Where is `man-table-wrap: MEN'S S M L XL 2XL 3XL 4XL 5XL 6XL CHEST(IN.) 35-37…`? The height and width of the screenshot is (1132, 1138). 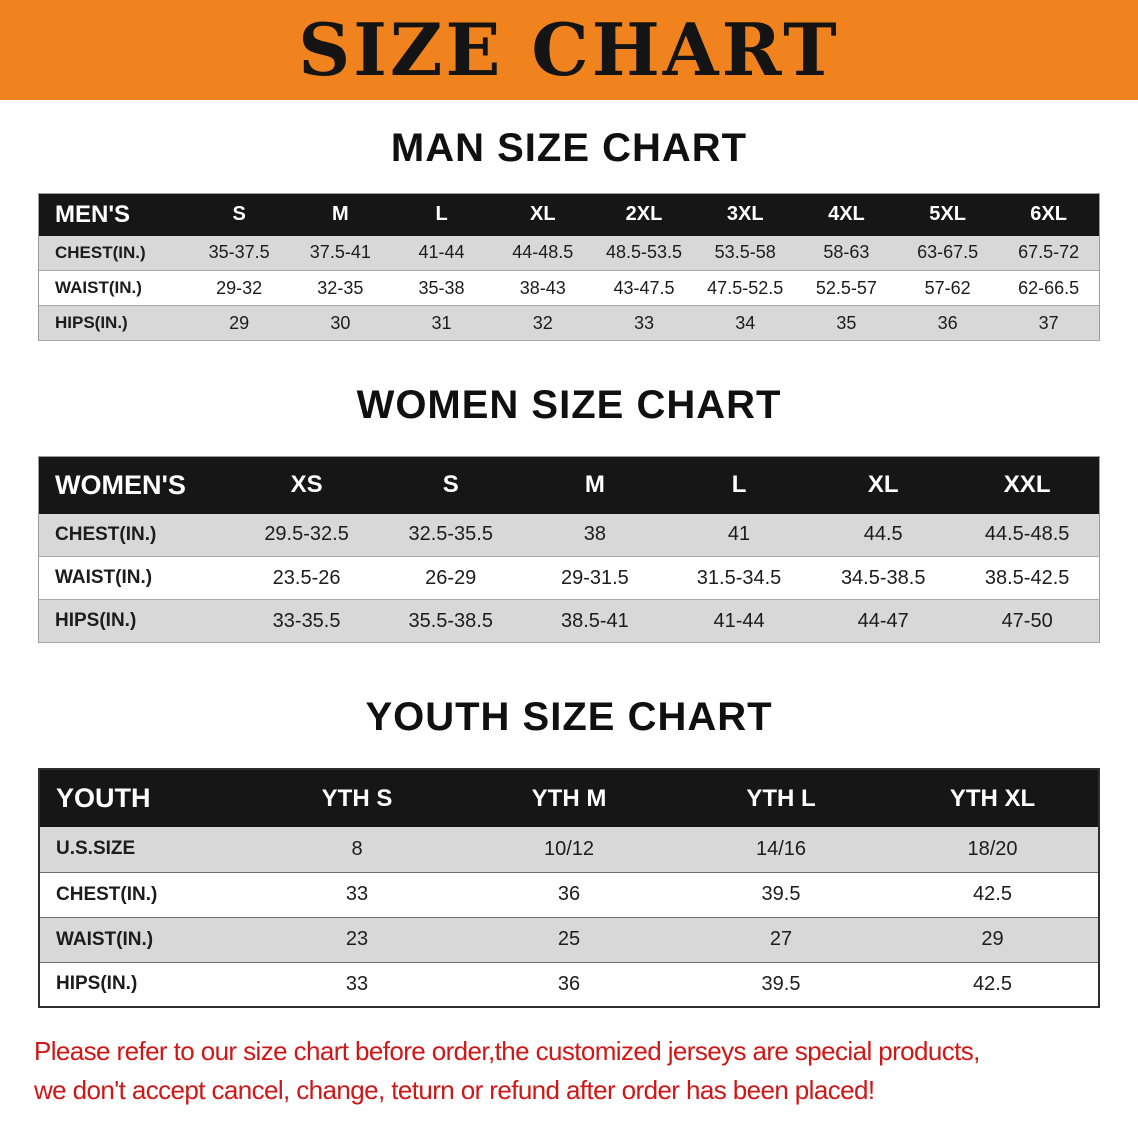
man-table-wrap: MEN'S S M L XL 2XL 3XL 4XL 5XL 6XL CHEST(IN.) 35-37… is located at coordinates (569, 267).